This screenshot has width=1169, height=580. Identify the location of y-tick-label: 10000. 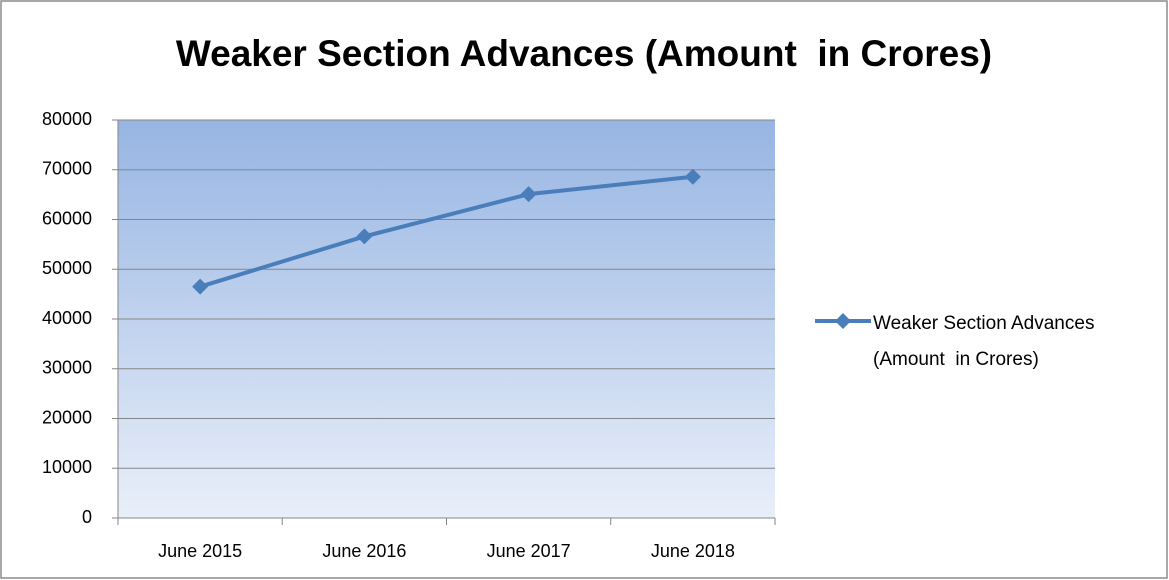
(67, 467).